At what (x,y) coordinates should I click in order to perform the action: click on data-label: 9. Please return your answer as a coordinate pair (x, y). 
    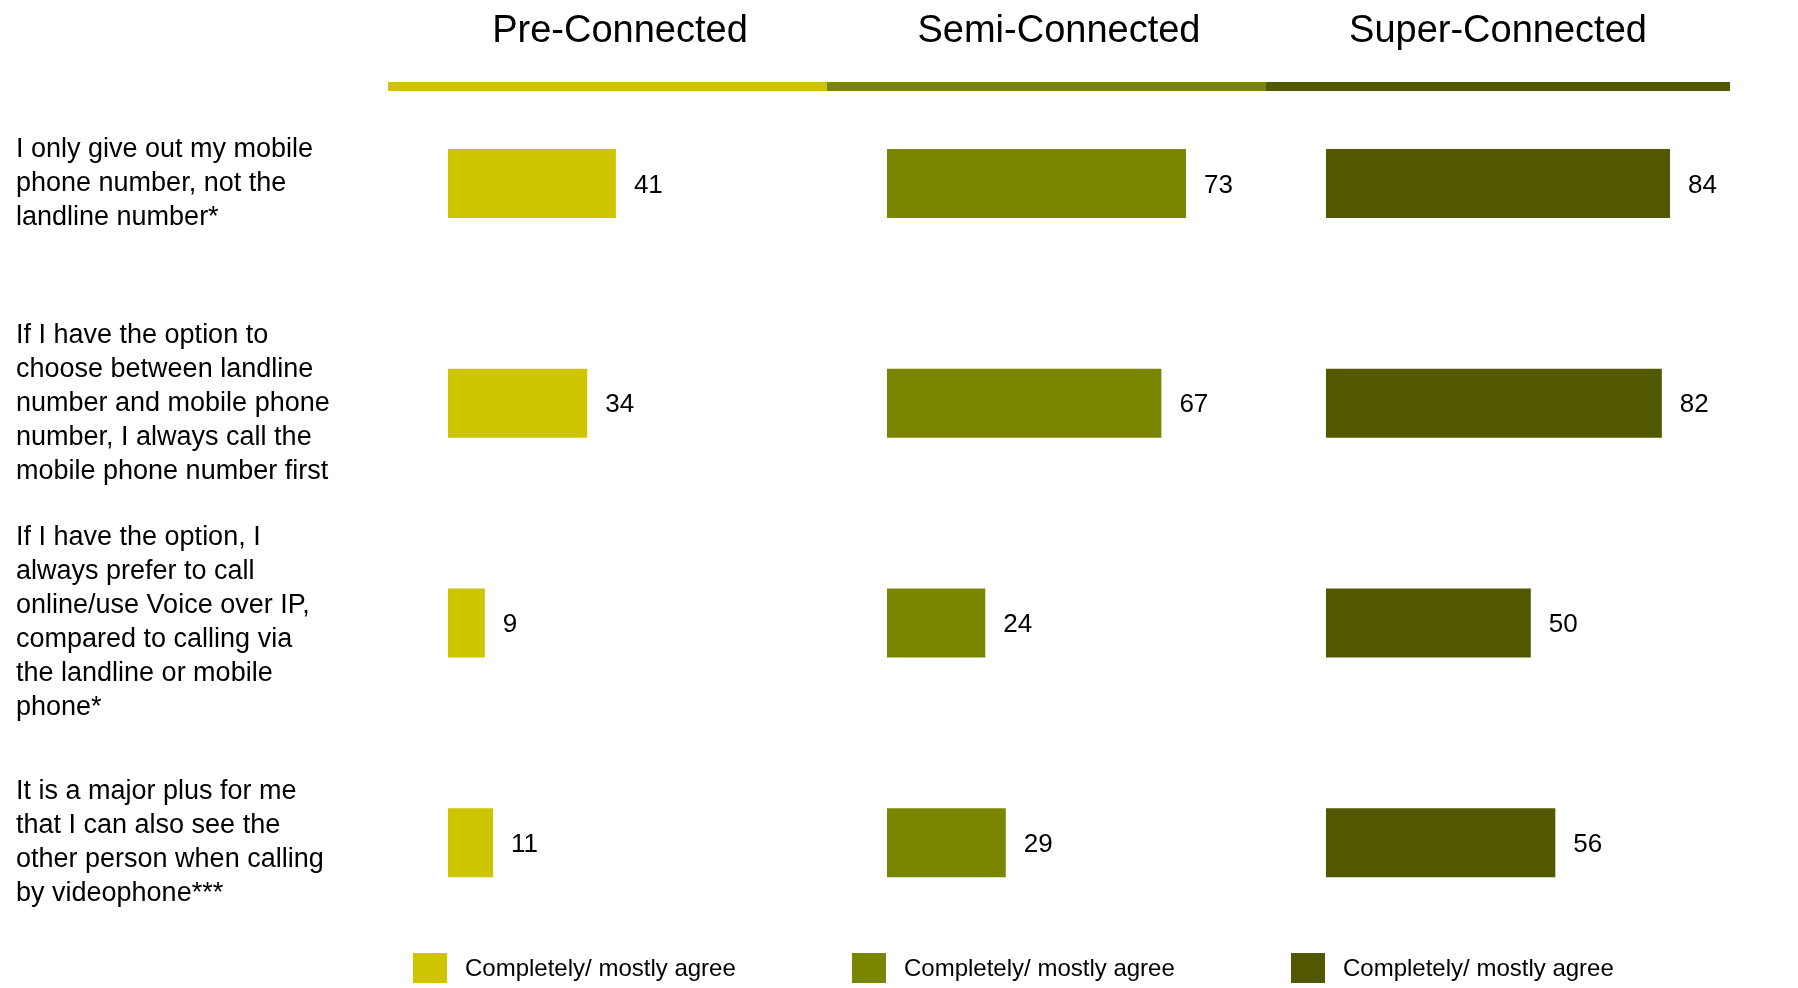
    Looking at the image, I should click on (510, 623).